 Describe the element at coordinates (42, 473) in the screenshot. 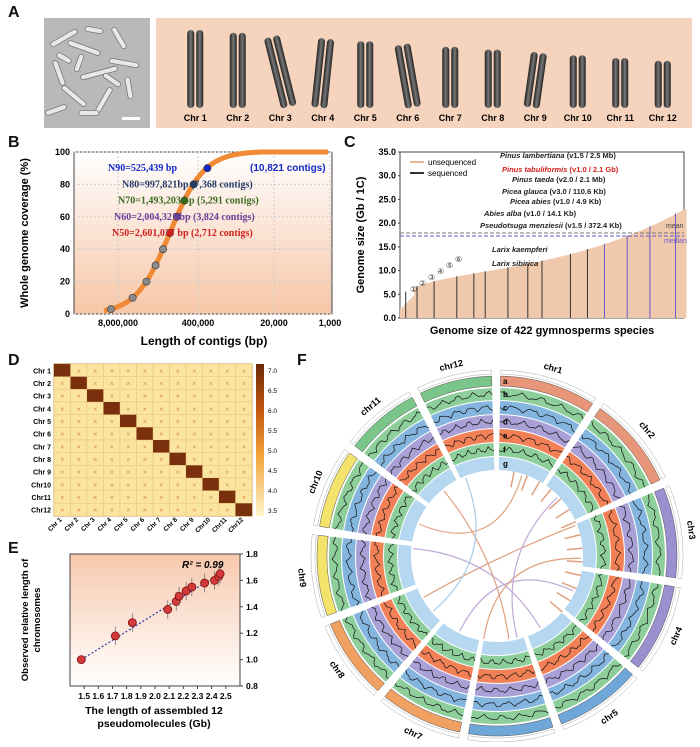

I see `d-y-label: Chr 9` at that location.